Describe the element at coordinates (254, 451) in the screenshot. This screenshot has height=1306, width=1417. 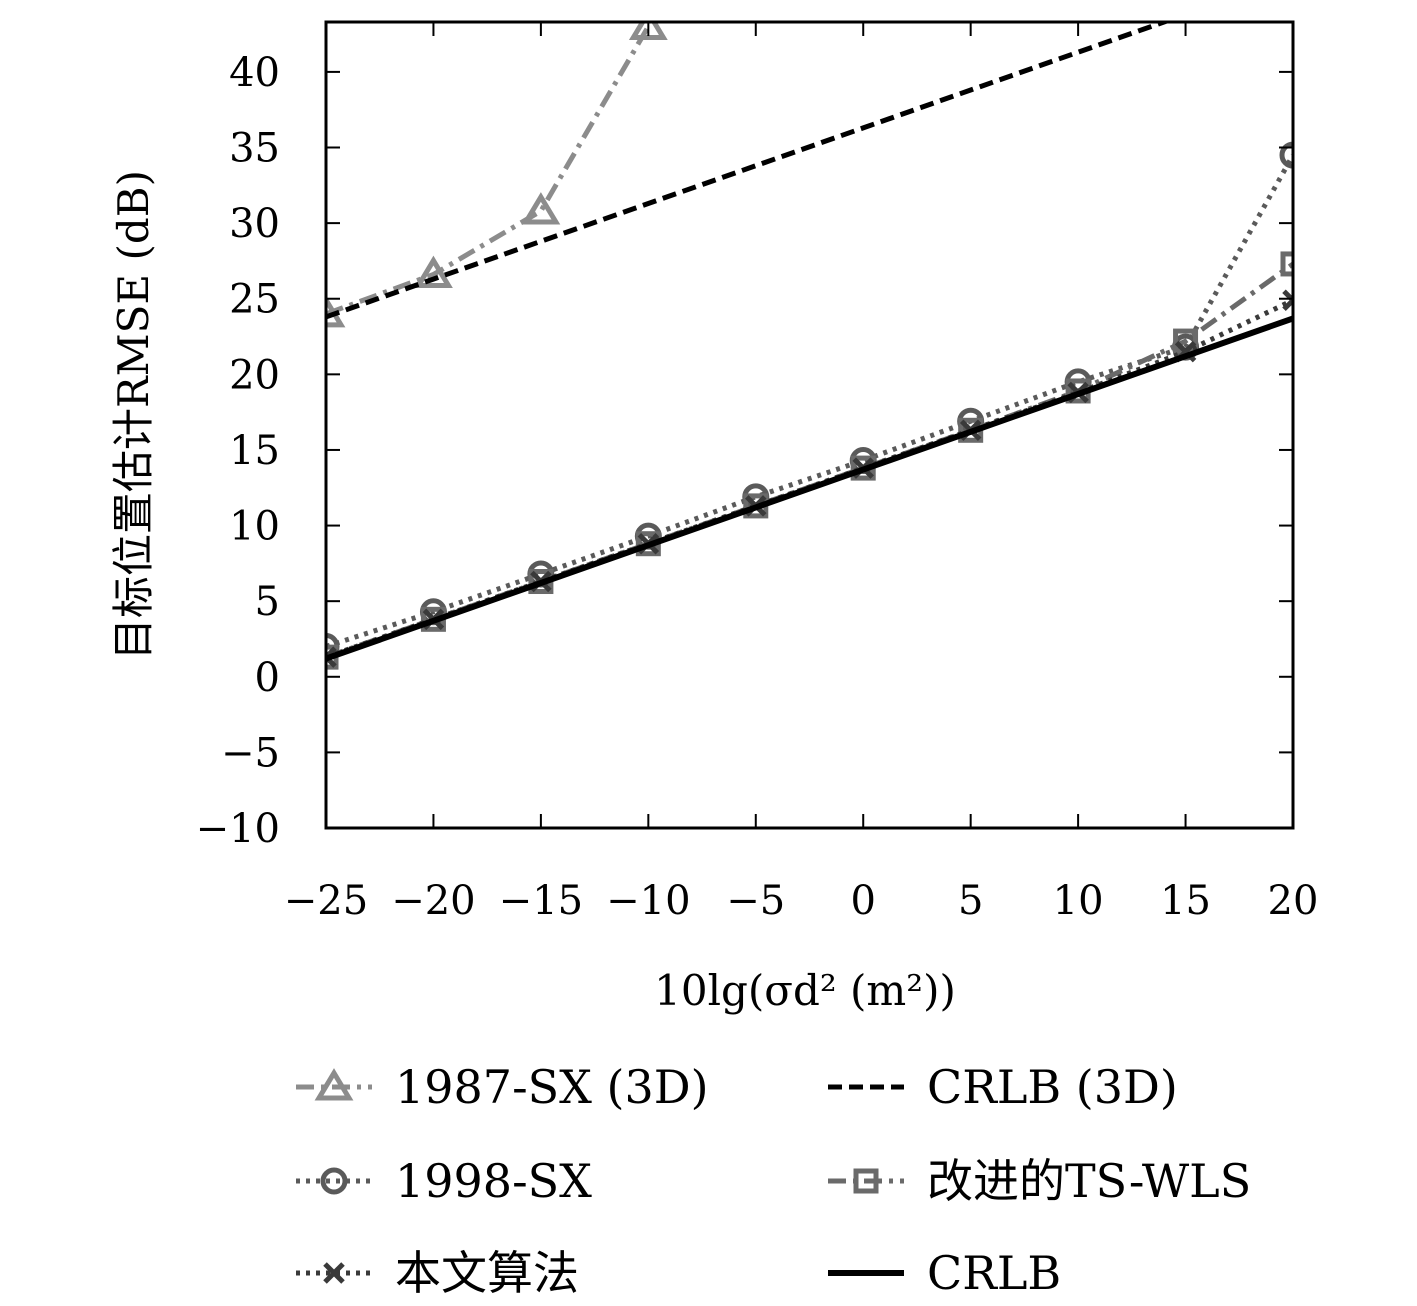
I see `y-tick-label: 15` at that location.